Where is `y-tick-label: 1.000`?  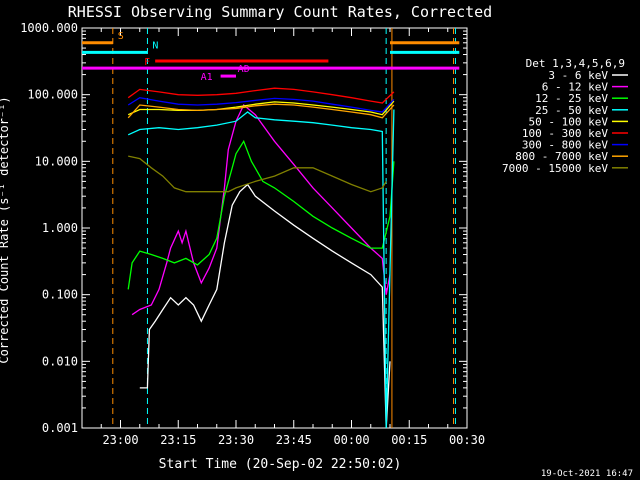
y-tick-label: 1.000 is located at coordinates (60, 228).